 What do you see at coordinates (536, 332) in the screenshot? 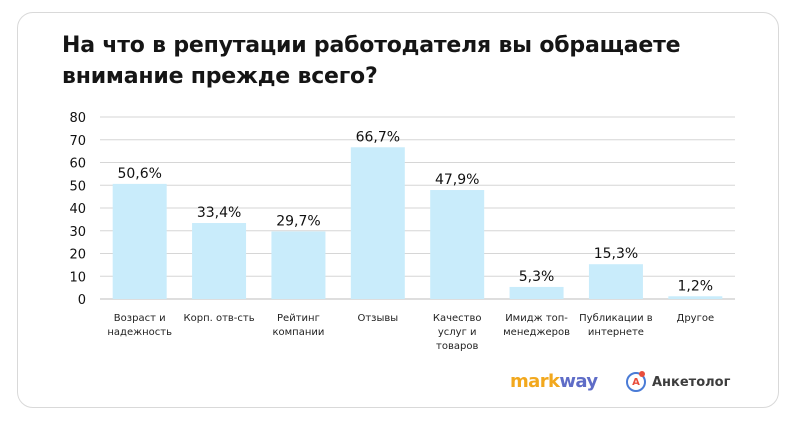
I see `x-tick-label: менеджеров` at bounding box center [536, 332].